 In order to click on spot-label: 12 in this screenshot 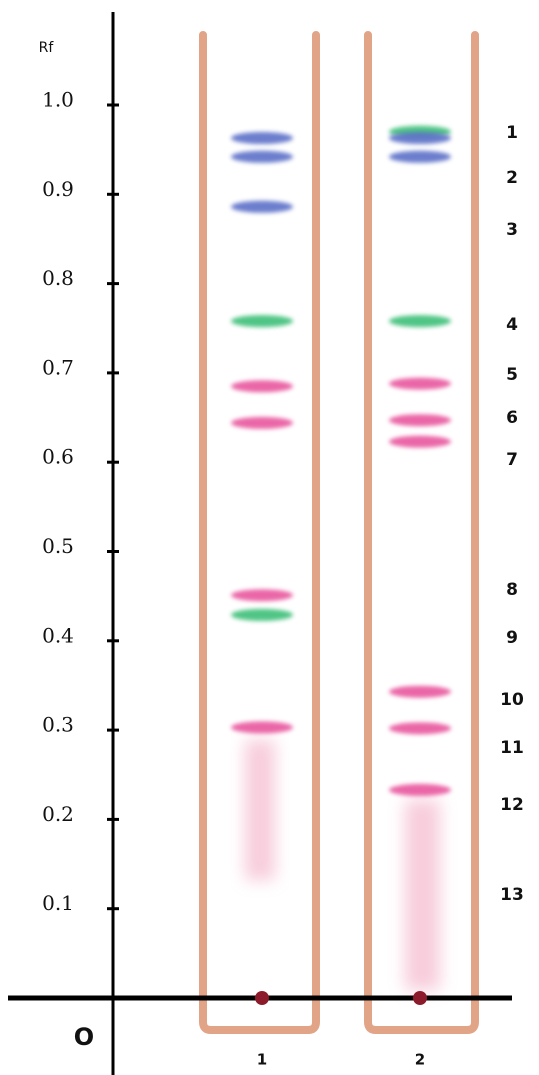, I will do `click(512, 805)`.